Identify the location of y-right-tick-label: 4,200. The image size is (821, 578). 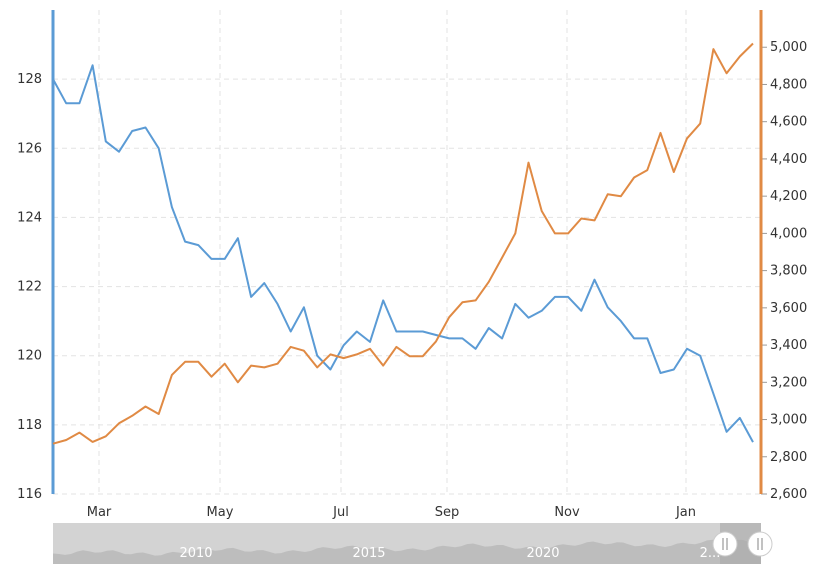
(788, 196).